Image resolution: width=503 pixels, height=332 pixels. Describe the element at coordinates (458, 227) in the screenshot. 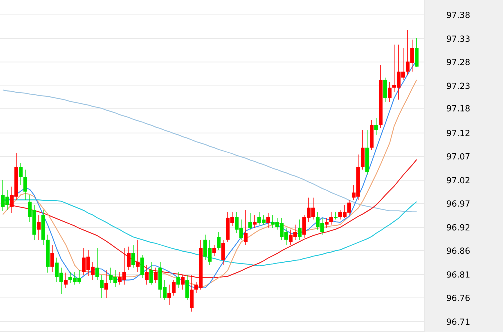

I see `y-tick-label: 96.92` at that location.